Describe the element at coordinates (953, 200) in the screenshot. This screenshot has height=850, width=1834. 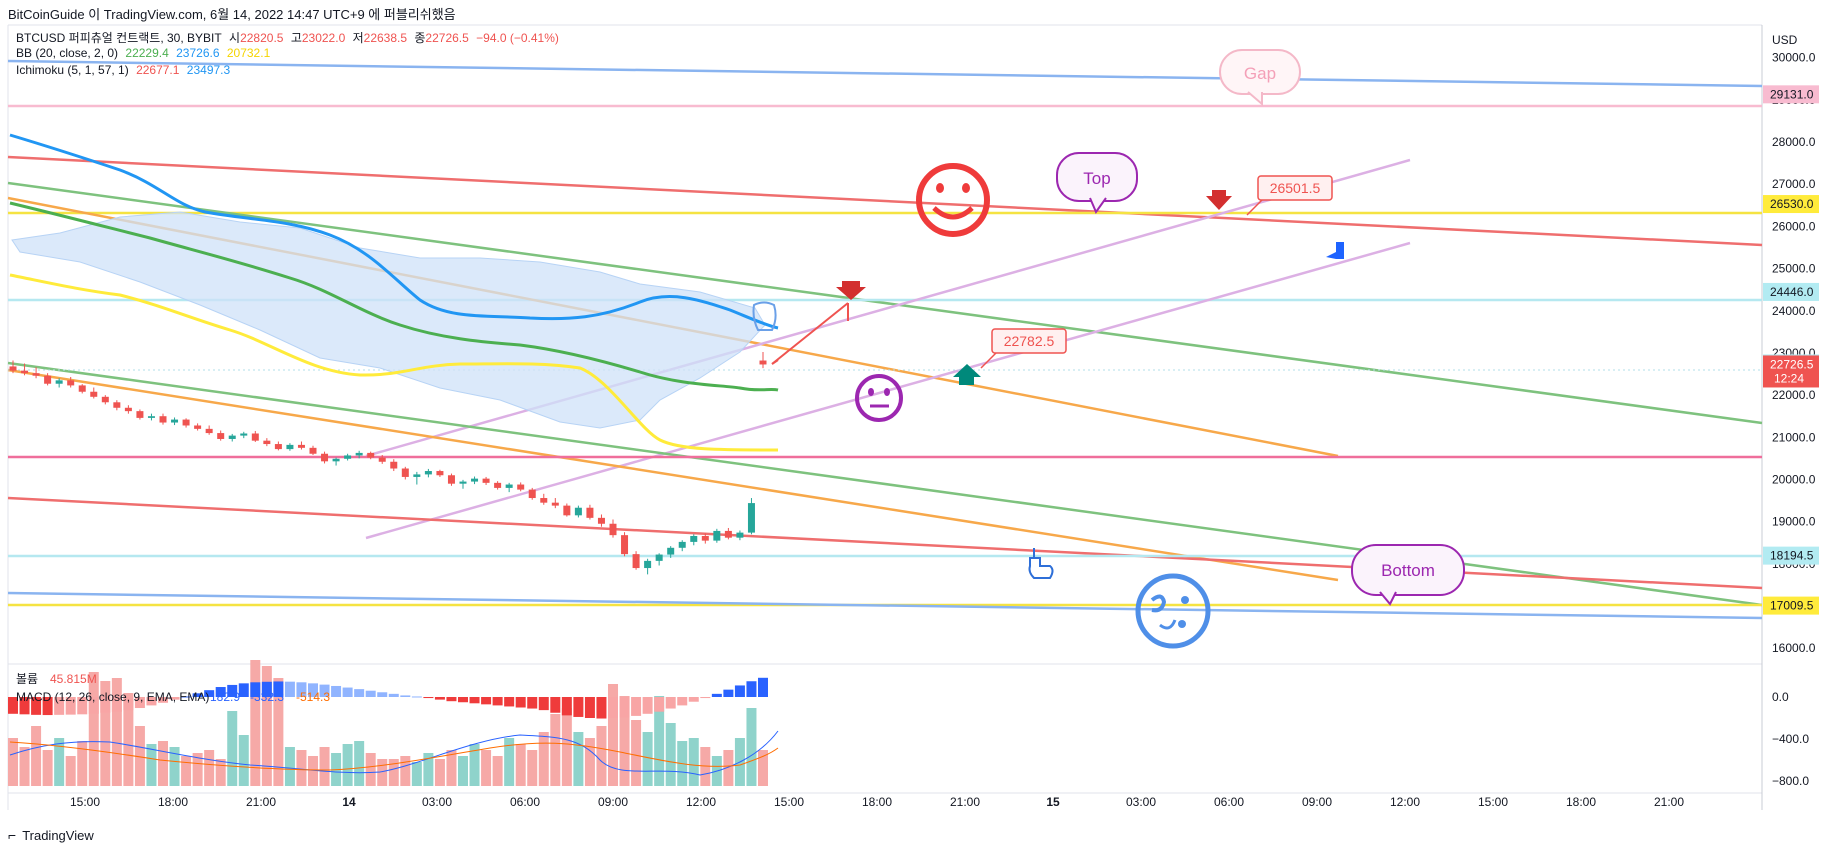
I see `smile-icon` at that location.